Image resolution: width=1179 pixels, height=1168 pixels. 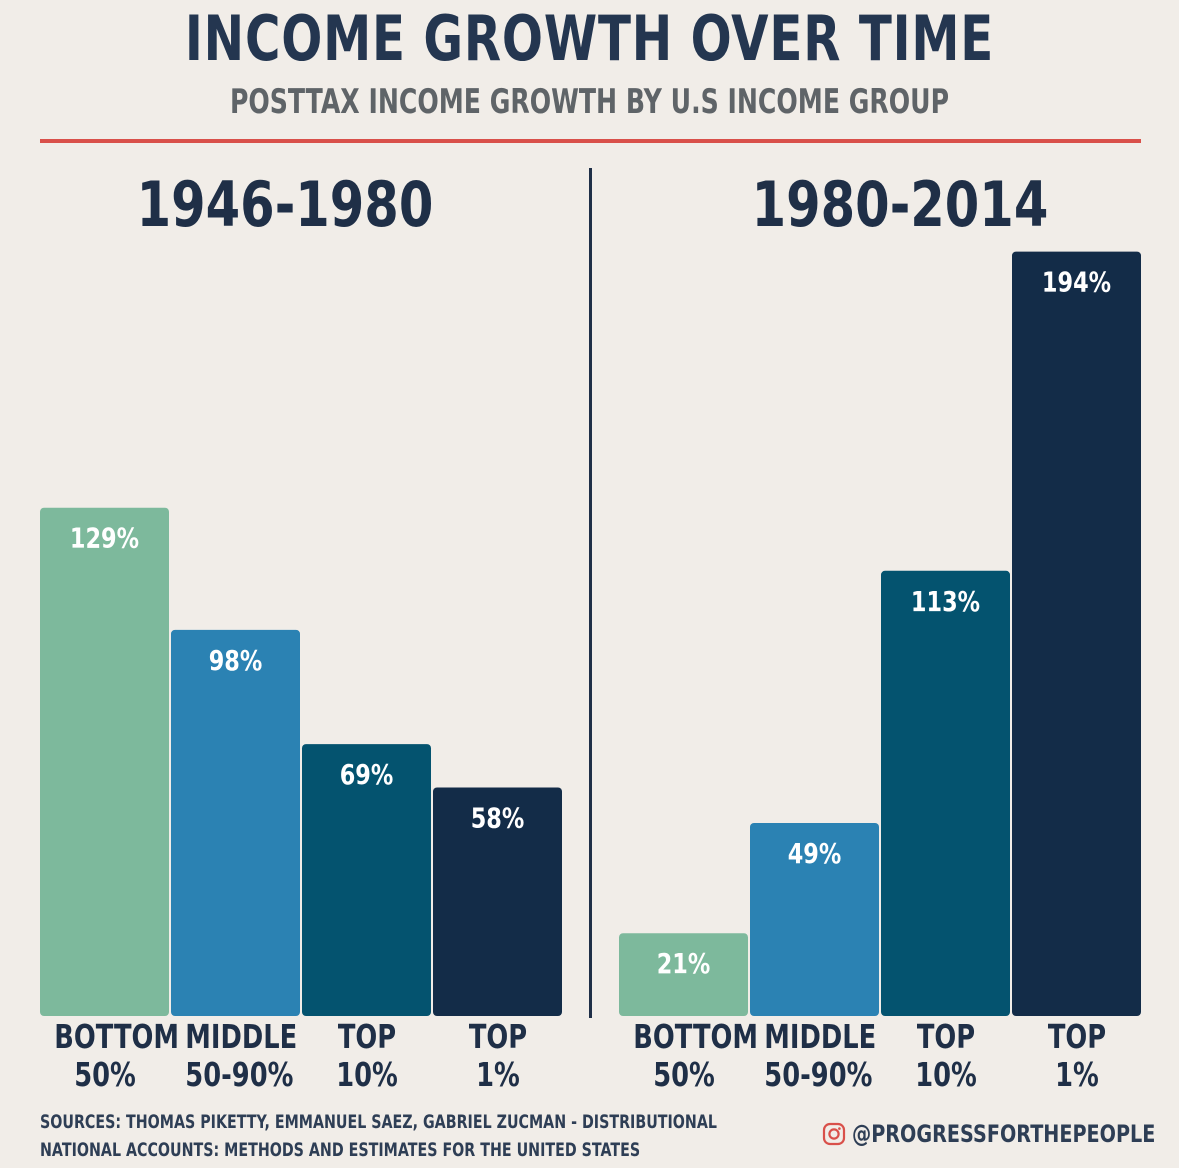 What do you see at coordinates (589, 38) in the screenshot?
I see `chart-title: INCOME GROWTH OVER TIME` at bounding box center [589, 38].